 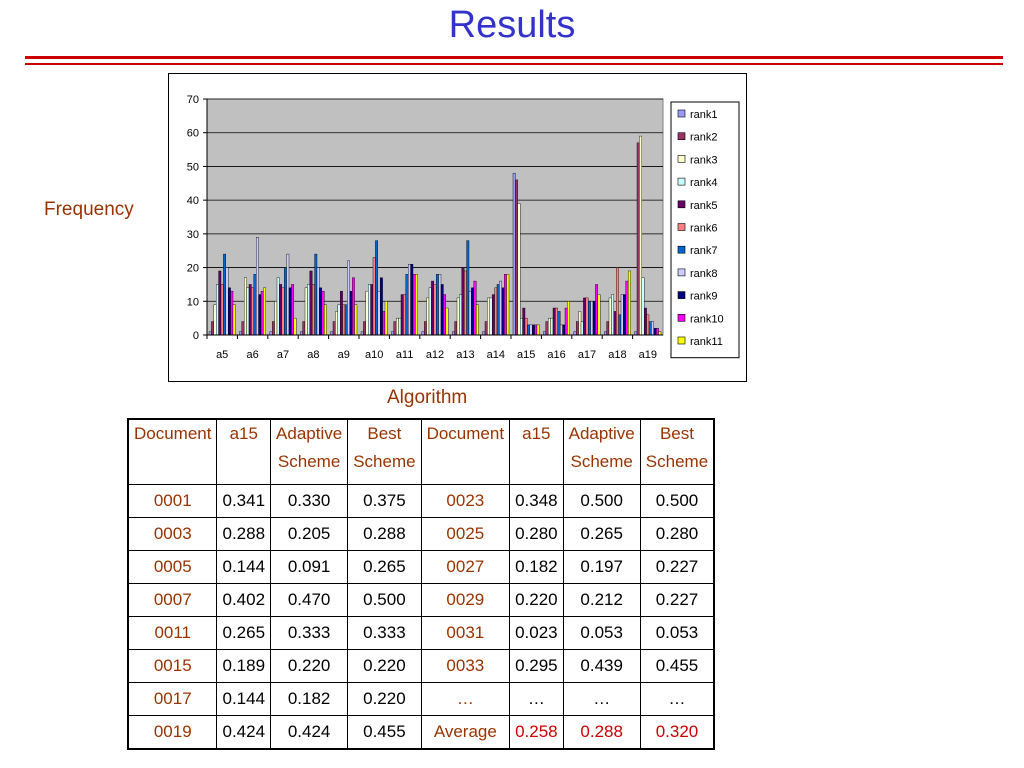 What do you see at coordinates (293, 310) in the screenshot?
I see `bar-rank10-a7` at bounding box center [293, 310].